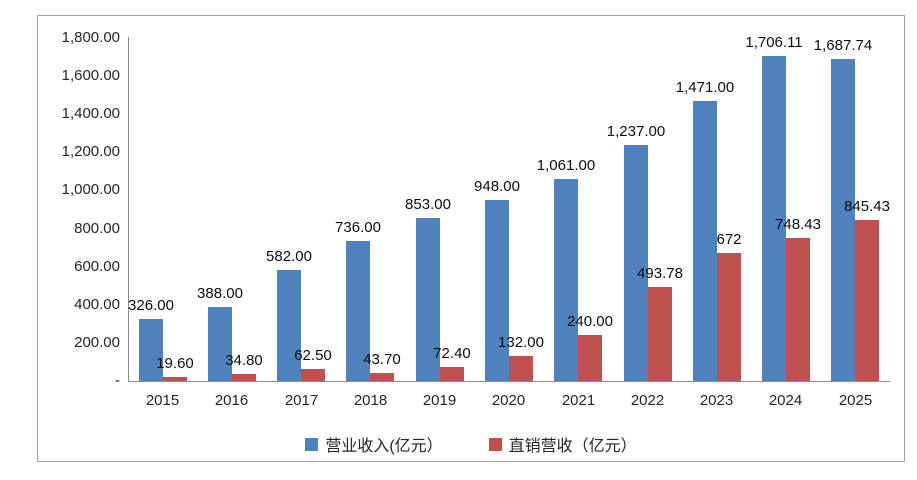 The image size is (917, 480). Describe the element at coordinates (151, 305) in the screenshot. I see `data-label-revenue-2015: 326.00` at that location.